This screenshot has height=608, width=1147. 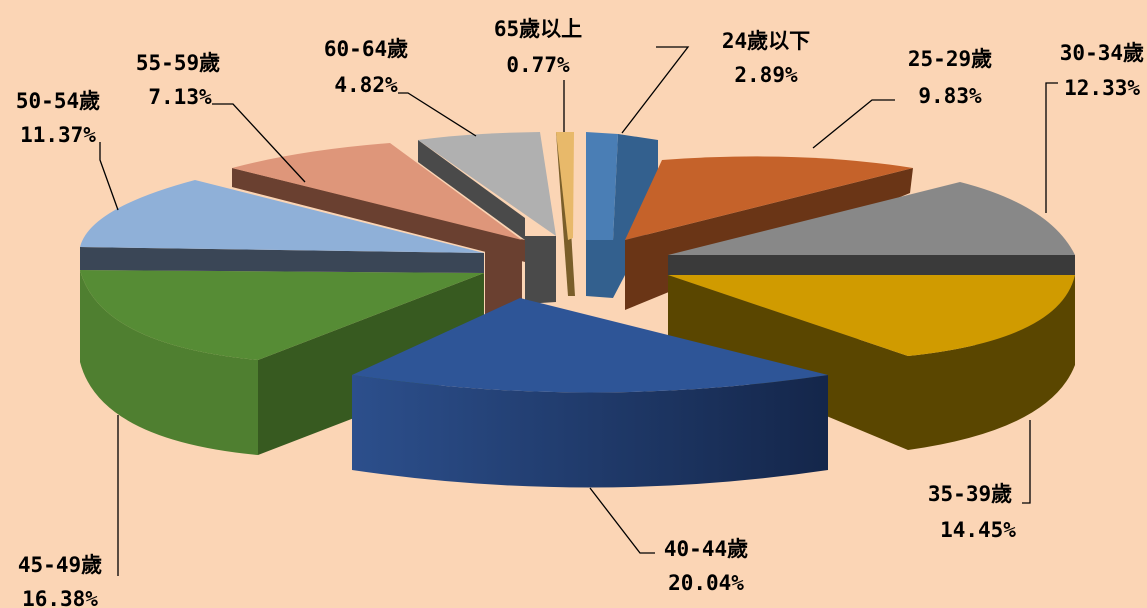 What do you see at coordinates (366, 49) in the screenshot?
I see `label-60-64-name: 60-64歲` at bounding box center [366, 49].